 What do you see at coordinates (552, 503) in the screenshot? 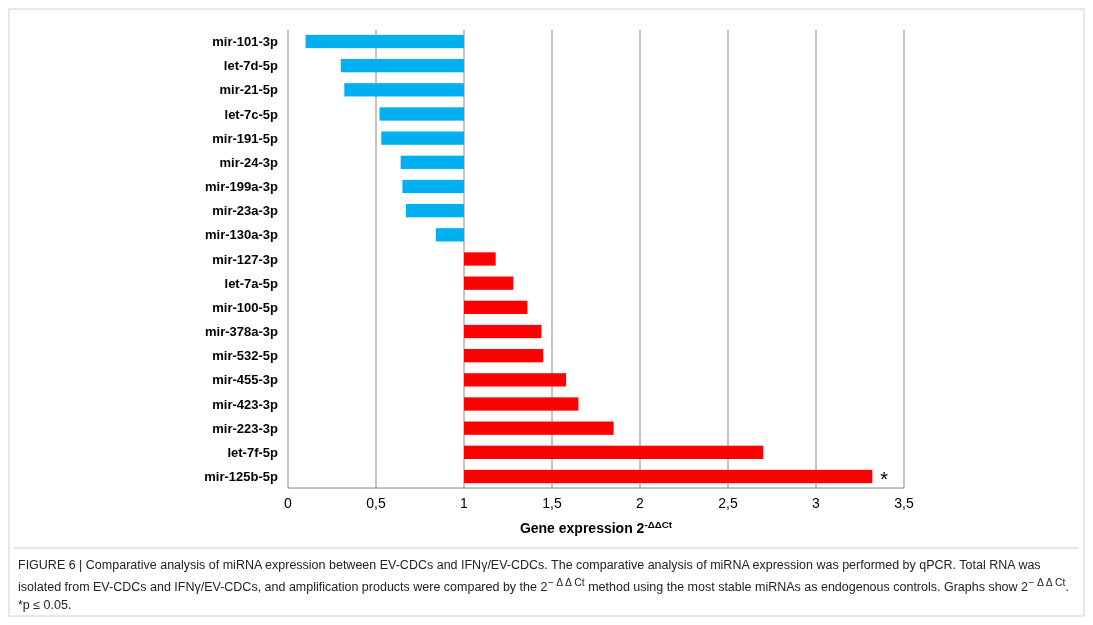
I see `x-tick-label: 1,5` at bounding box center [552, 503].